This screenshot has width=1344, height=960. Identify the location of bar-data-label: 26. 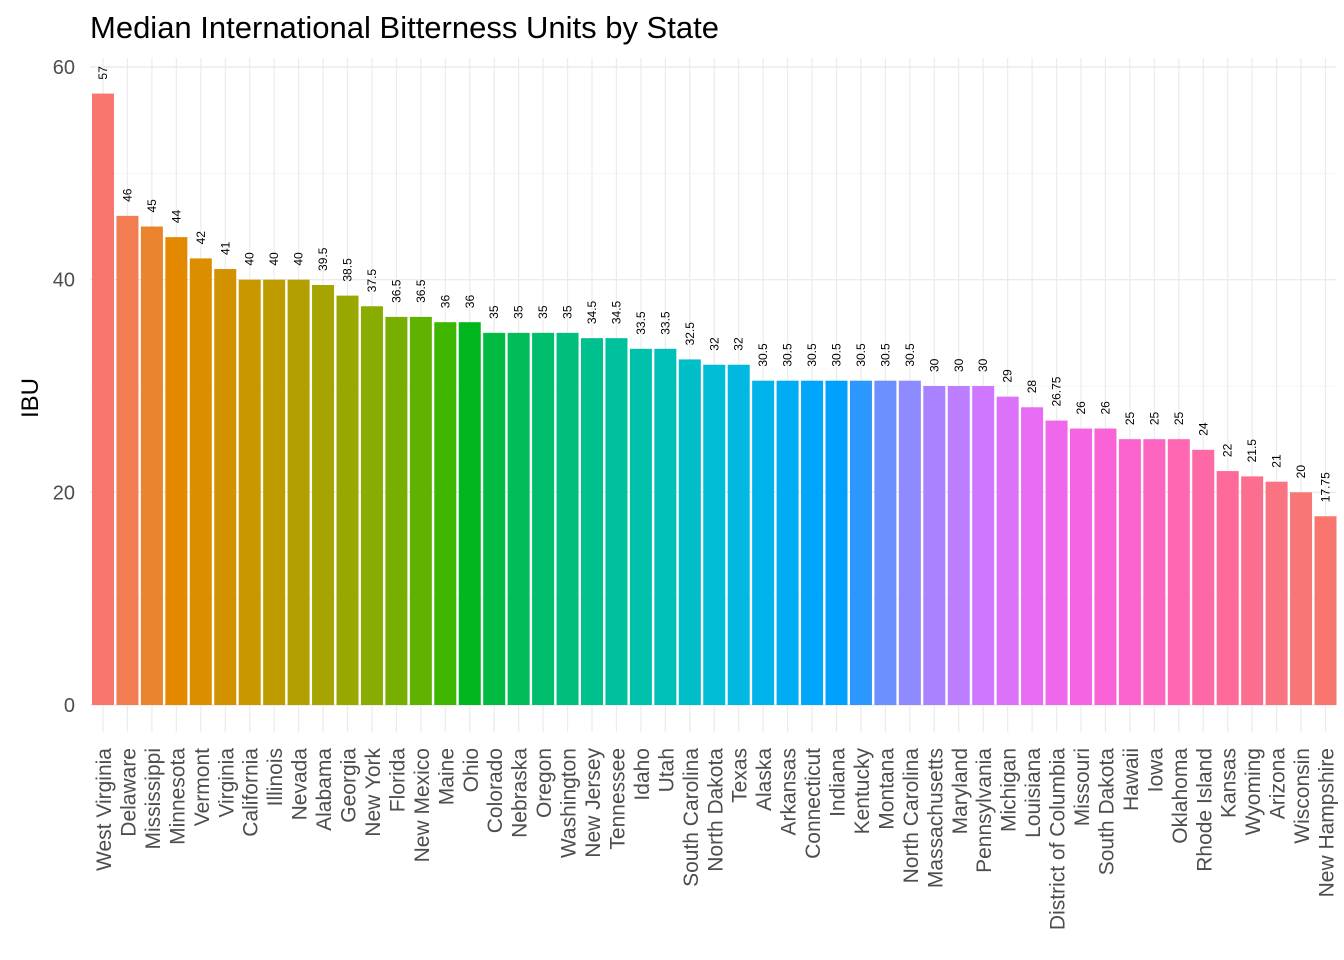
(1105, 408).